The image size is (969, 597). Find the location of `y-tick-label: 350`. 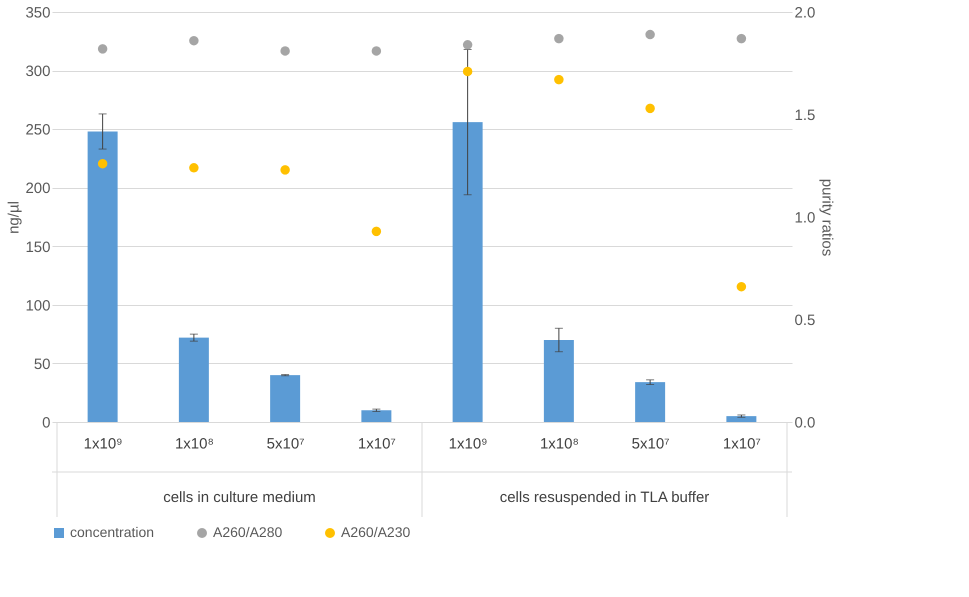

y-tick-label: 350 is located at coordinates (37, 13).